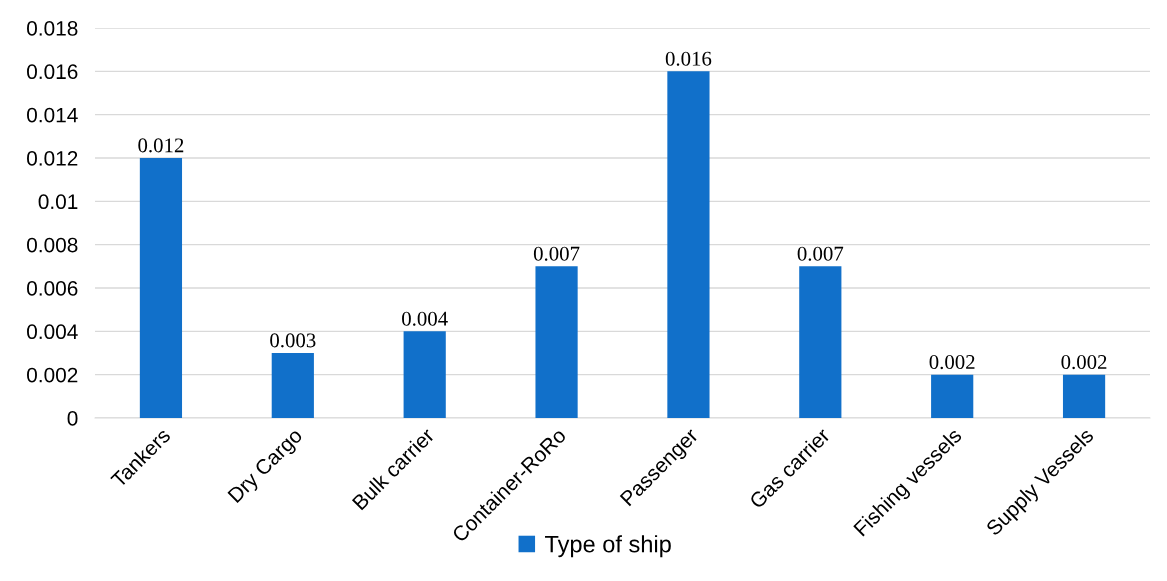  I want to click on data-label: 0.003, so click(293, 340).